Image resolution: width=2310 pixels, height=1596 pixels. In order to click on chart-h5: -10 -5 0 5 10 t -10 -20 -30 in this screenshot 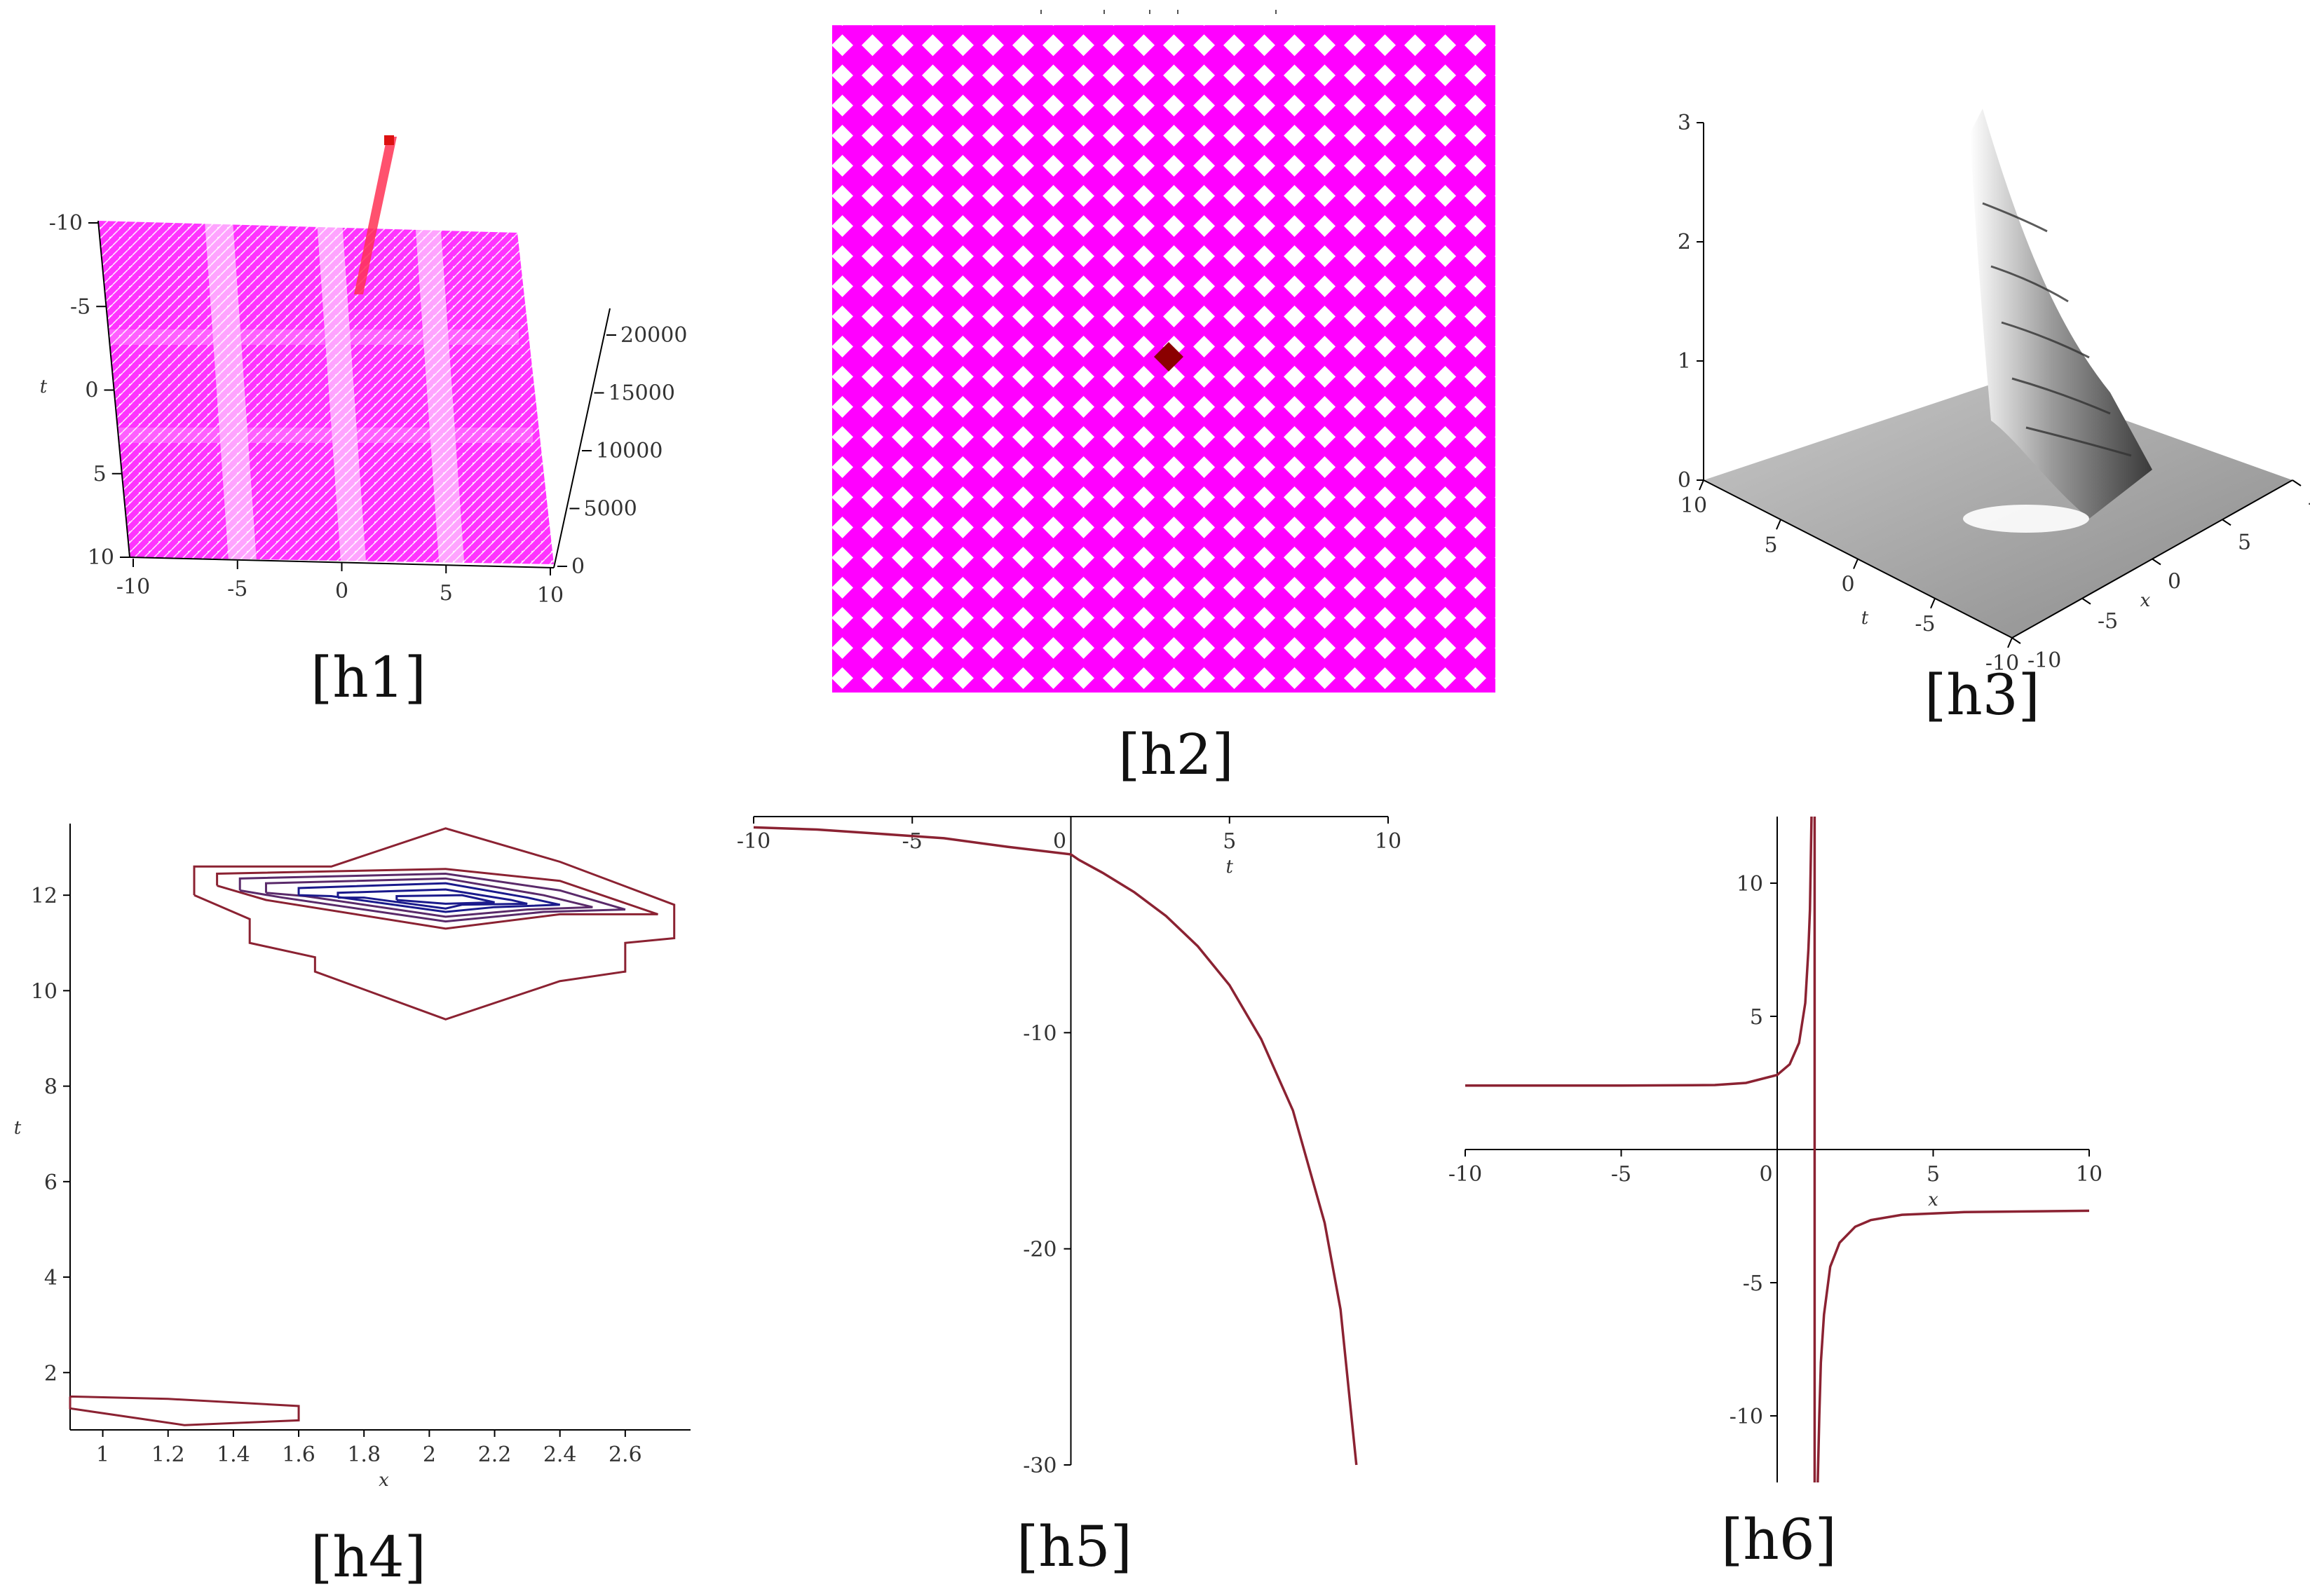, I will do `click(1069, 1147)`.